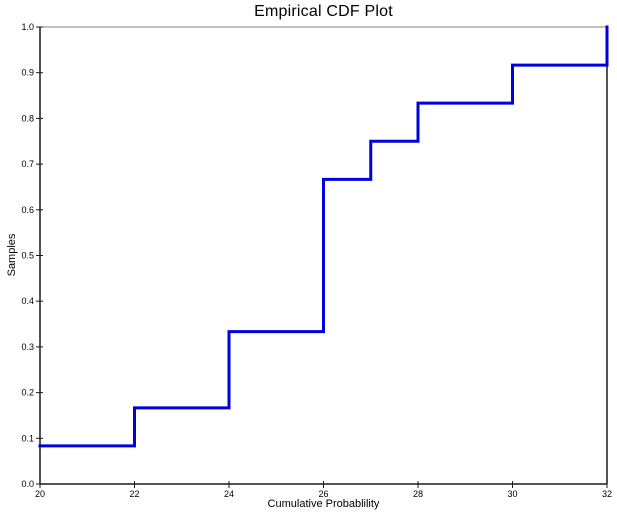 Image resolution: width=617 pixels, height=516 pixels. What do you see at coordinates (607, 494) in the screenshot?
I see `x-tick-label: 32` at bounding box center [607, 494].